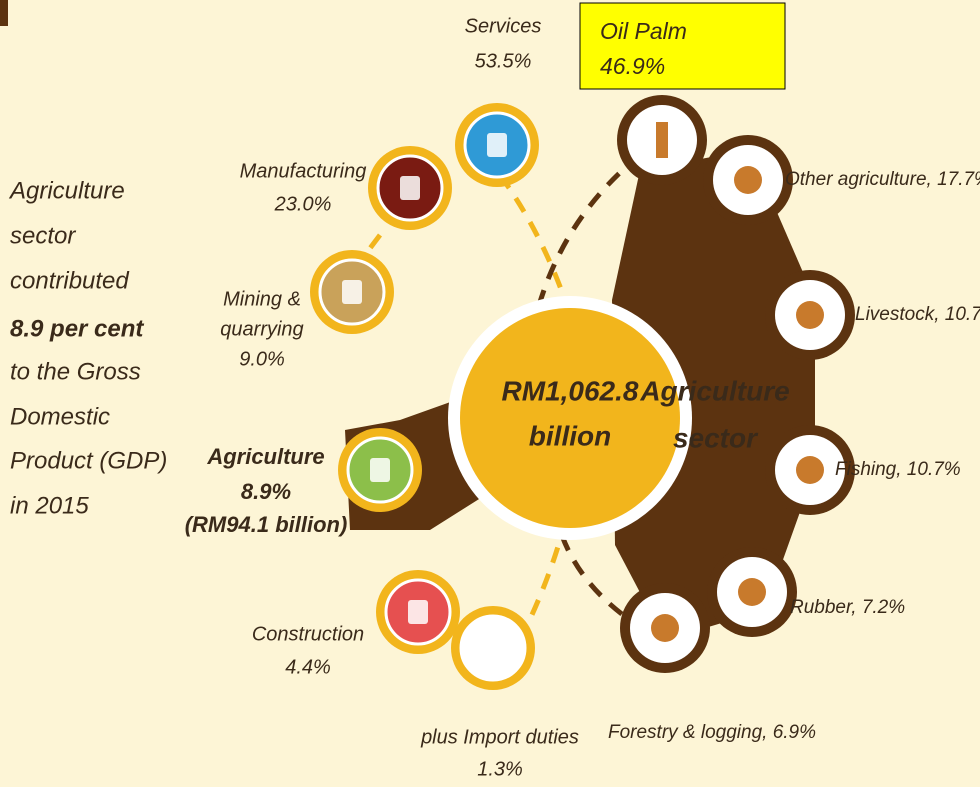  Describe the element at coordinates (308, 667) in the screenshot. I see `sector-label: 4.4%` at that location.